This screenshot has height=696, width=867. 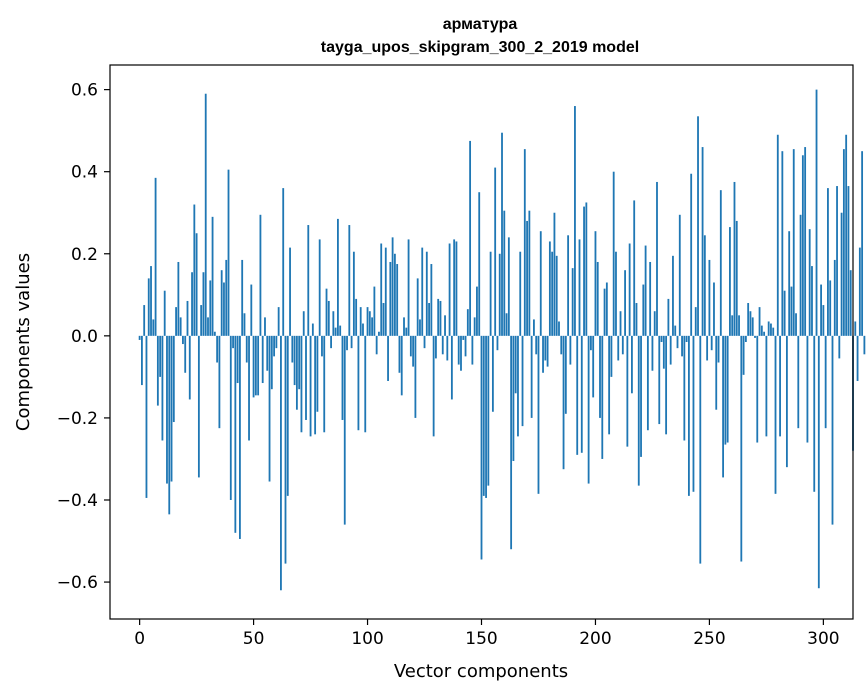 I want to click on x-tick-label: 200, so click(x=595, y=639).